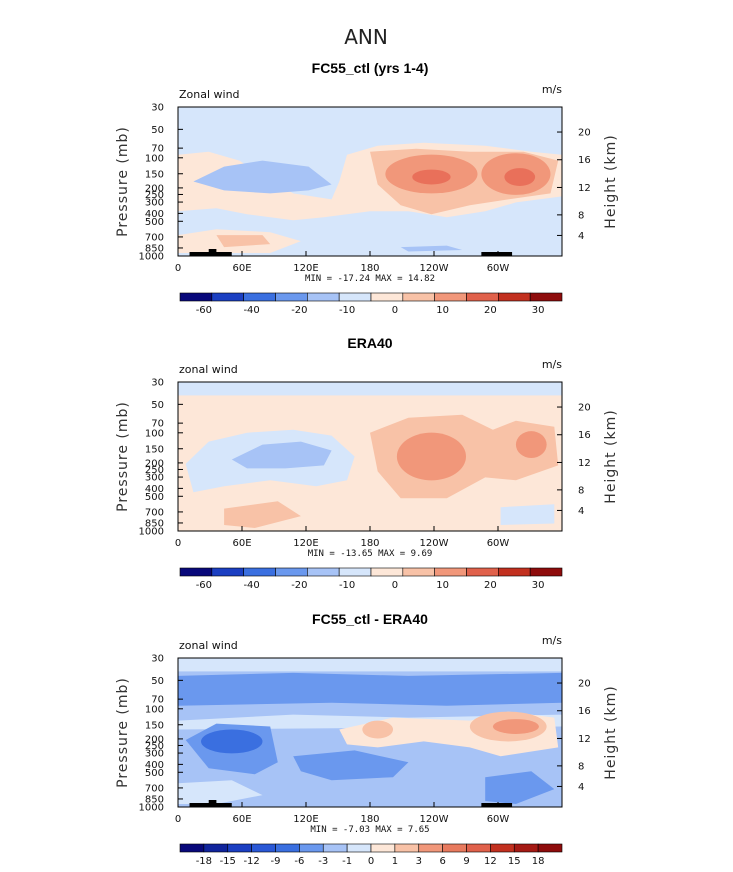  What do you see at coordinates (520, 177) in the screenshot?
I see `jet-max-east` at bounding box center [520, 177].